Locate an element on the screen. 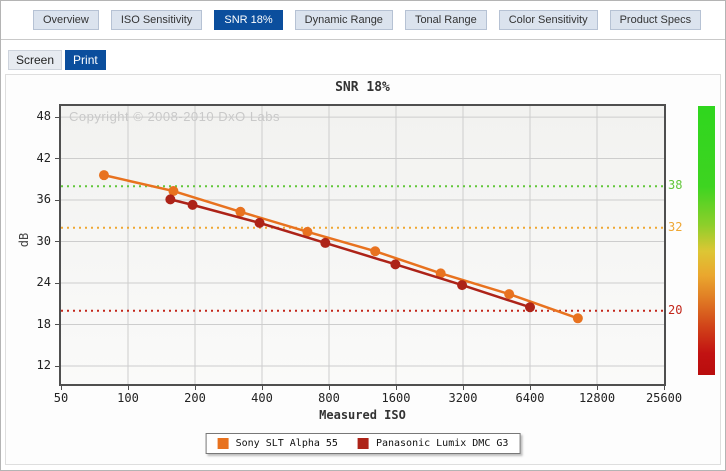  threshold-value-label: 20 is located at coordinates (675, 309).